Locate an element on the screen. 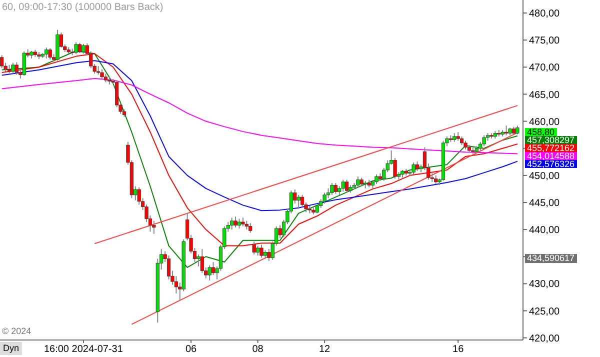 The width and height of the screenshot is (600, 357). text: 455,772162 is located at coordinates (551, 147).